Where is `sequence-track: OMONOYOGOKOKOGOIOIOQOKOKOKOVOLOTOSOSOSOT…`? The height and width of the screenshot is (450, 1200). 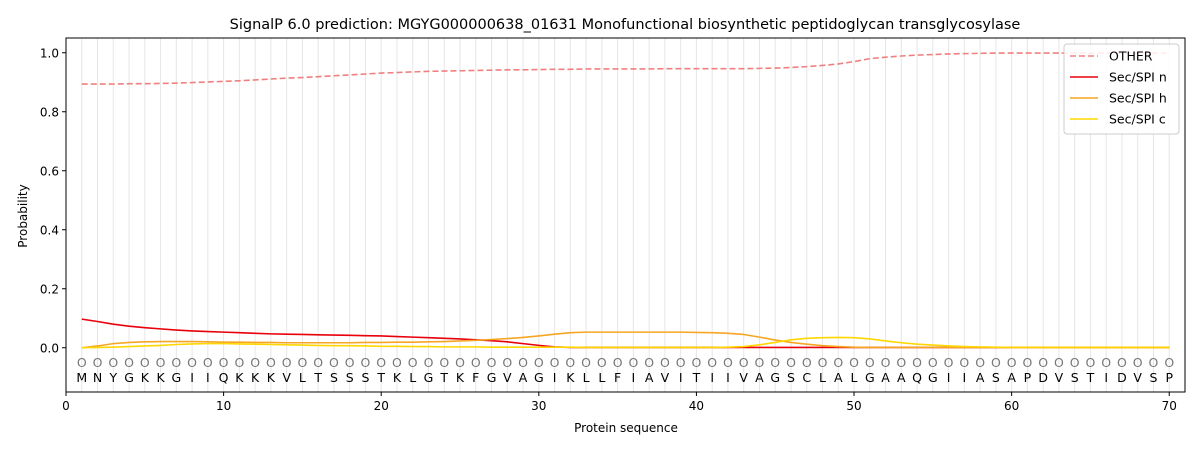
sequence-track: OMONOYOGOKOKOGOIOIOQOKOKOKOVOLOTOSOSOSOT… is located at coordinates (625, 370).